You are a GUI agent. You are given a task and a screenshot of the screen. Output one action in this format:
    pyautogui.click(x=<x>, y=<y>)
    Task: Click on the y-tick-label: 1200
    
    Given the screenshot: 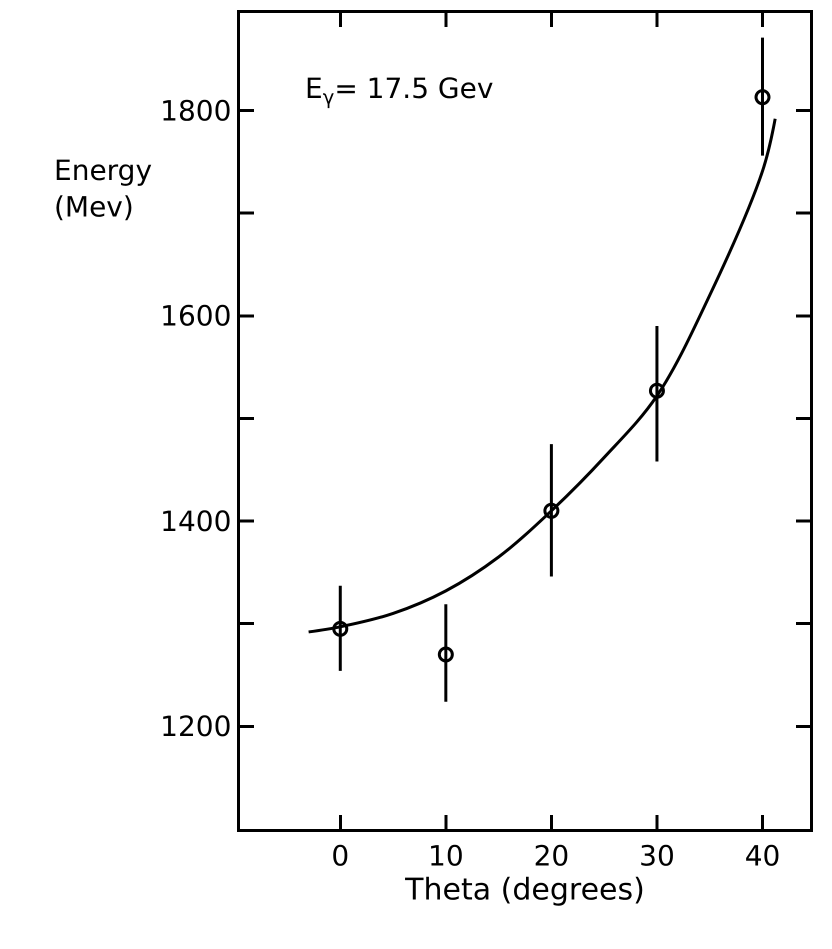 What is the action you would take?
    pyautogui.click(x=196, y=727)
    